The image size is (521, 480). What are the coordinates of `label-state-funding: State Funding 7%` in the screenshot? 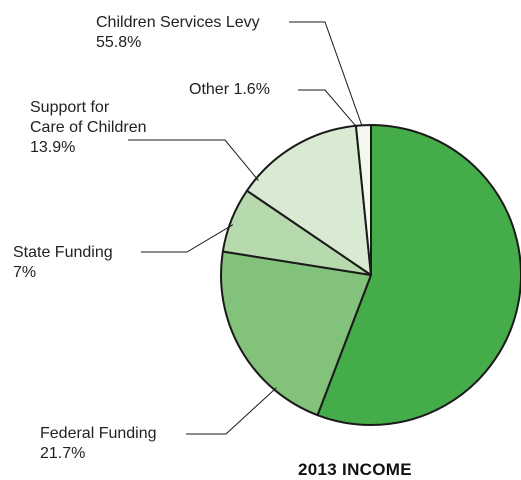 It's located at (63, 263).